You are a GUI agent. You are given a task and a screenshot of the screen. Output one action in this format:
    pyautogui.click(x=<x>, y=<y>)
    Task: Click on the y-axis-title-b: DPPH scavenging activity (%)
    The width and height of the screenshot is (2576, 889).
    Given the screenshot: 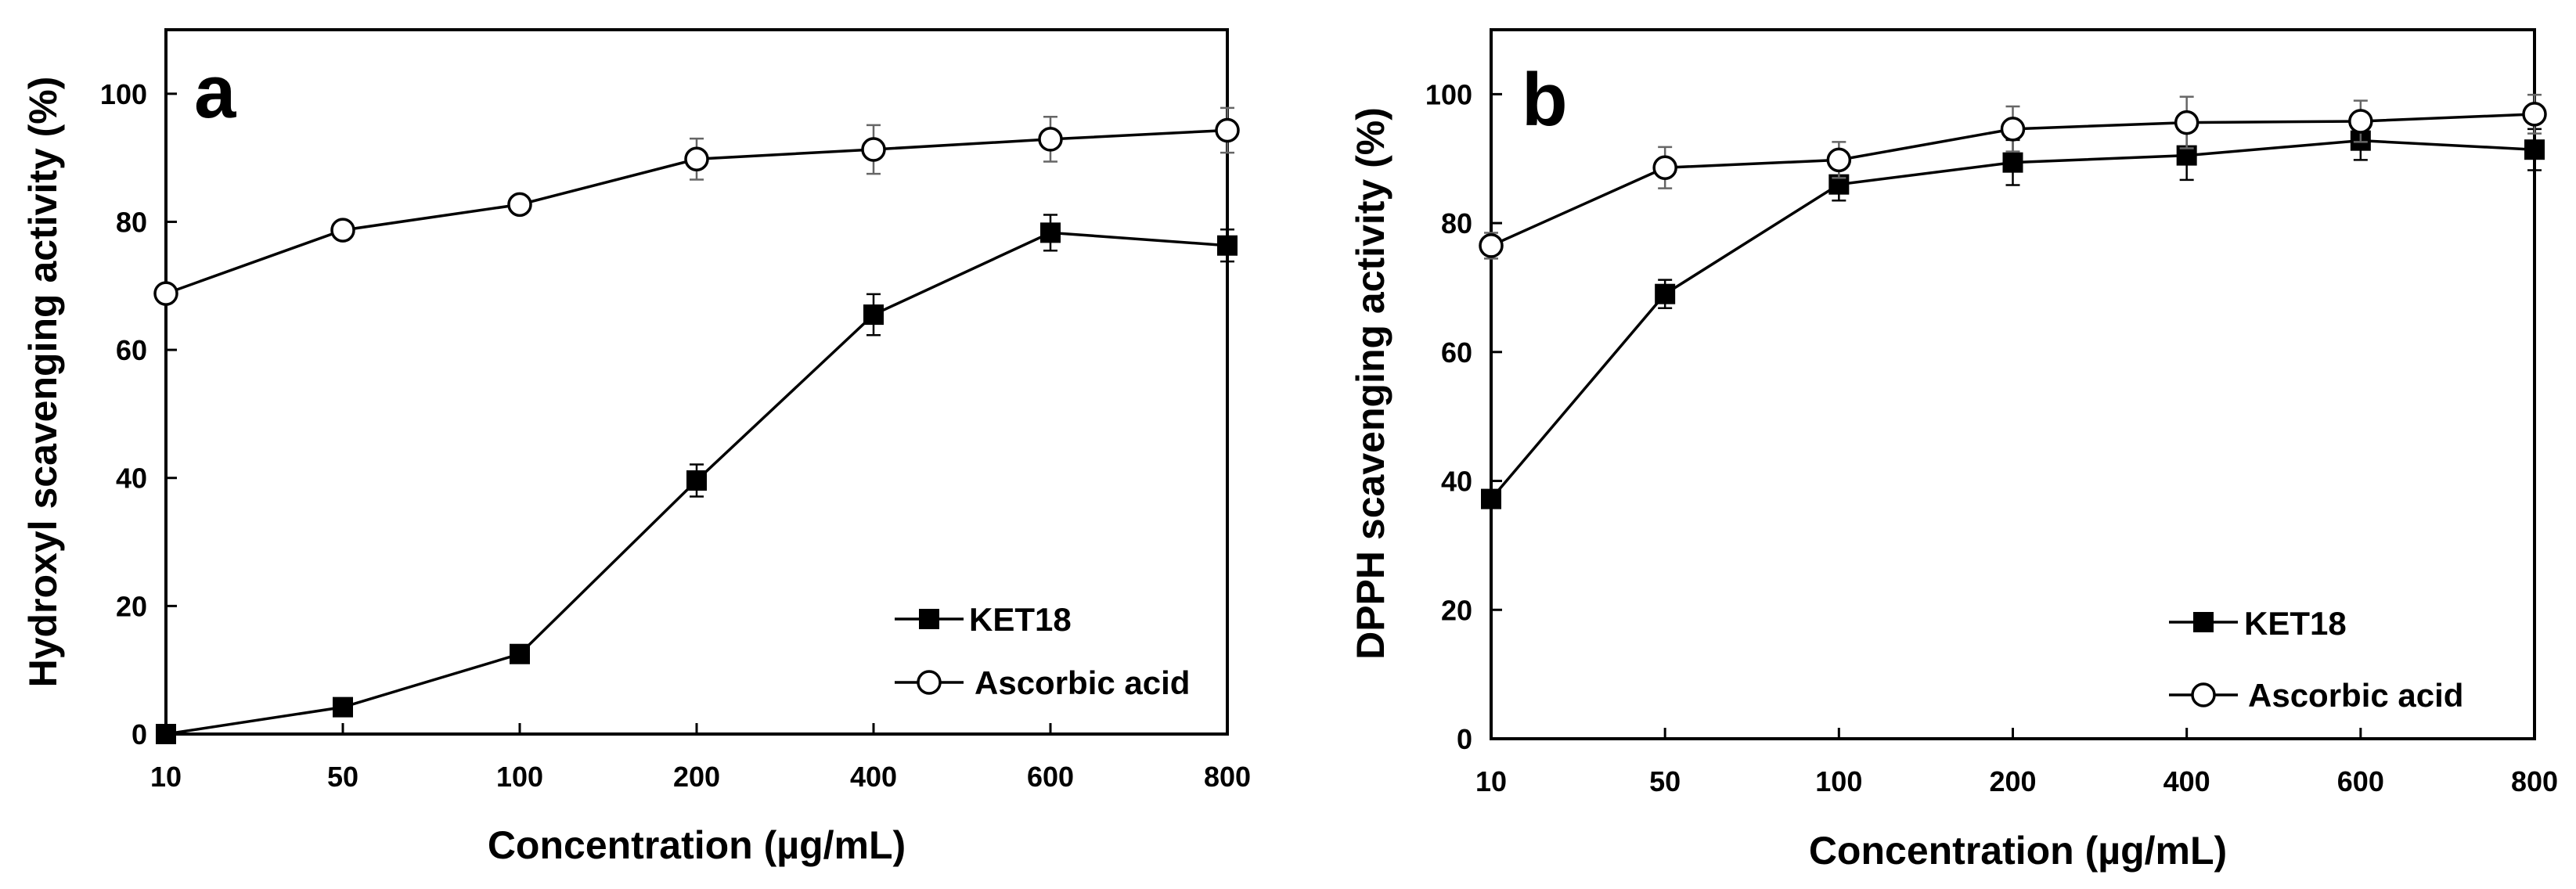 What is the action you would take?
    pyautogui.click(x=1370, y=383)
    